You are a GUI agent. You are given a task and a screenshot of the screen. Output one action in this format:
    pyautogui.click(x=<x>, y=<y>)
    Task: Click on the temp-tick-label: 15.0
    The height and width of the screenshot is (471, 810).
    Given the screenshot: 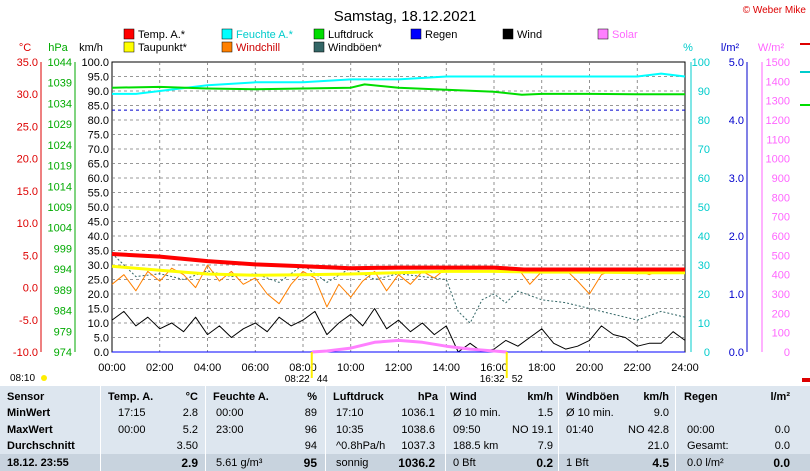 What is the action you would take?
    pyautogui.click(x=27, y=192)
    